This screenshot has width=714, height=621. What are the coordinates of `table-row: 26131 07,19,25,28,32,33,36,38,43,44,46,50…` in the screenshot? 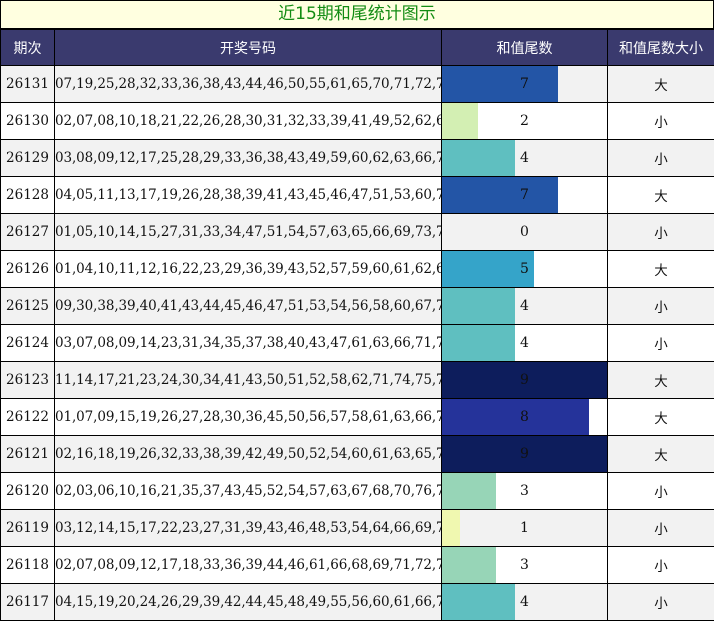 It's located at (357, 84).